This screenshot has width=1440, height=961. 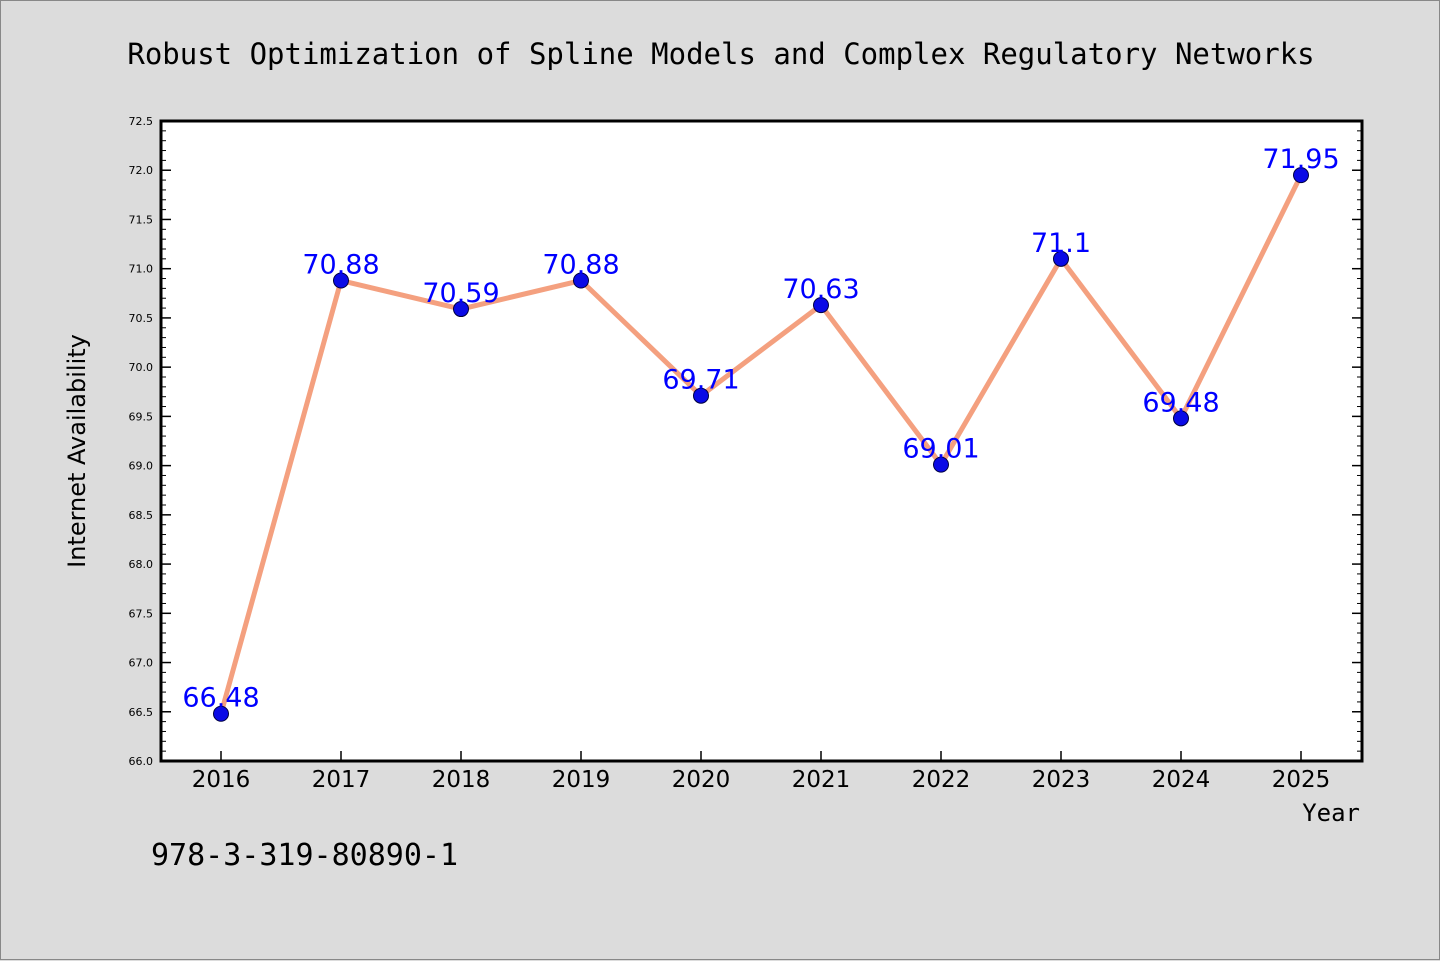 I want to click on x-tick-label: 2017, so click(x=341, y=780).